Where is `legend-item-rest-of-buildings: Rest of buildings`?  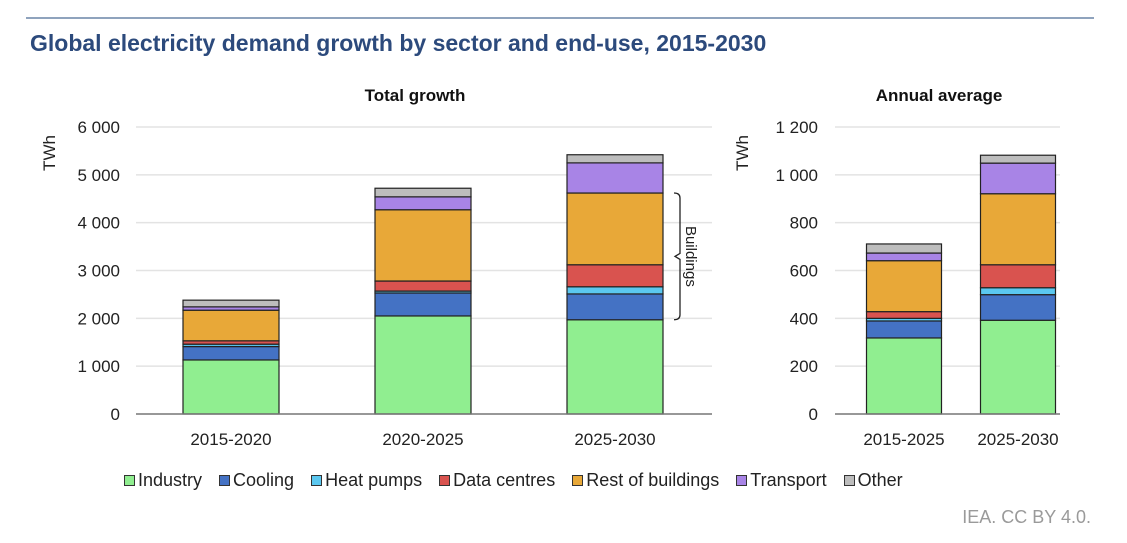
legend-item-rest-of-buildings: Rest of buildings is located at coordinates (645, 480).